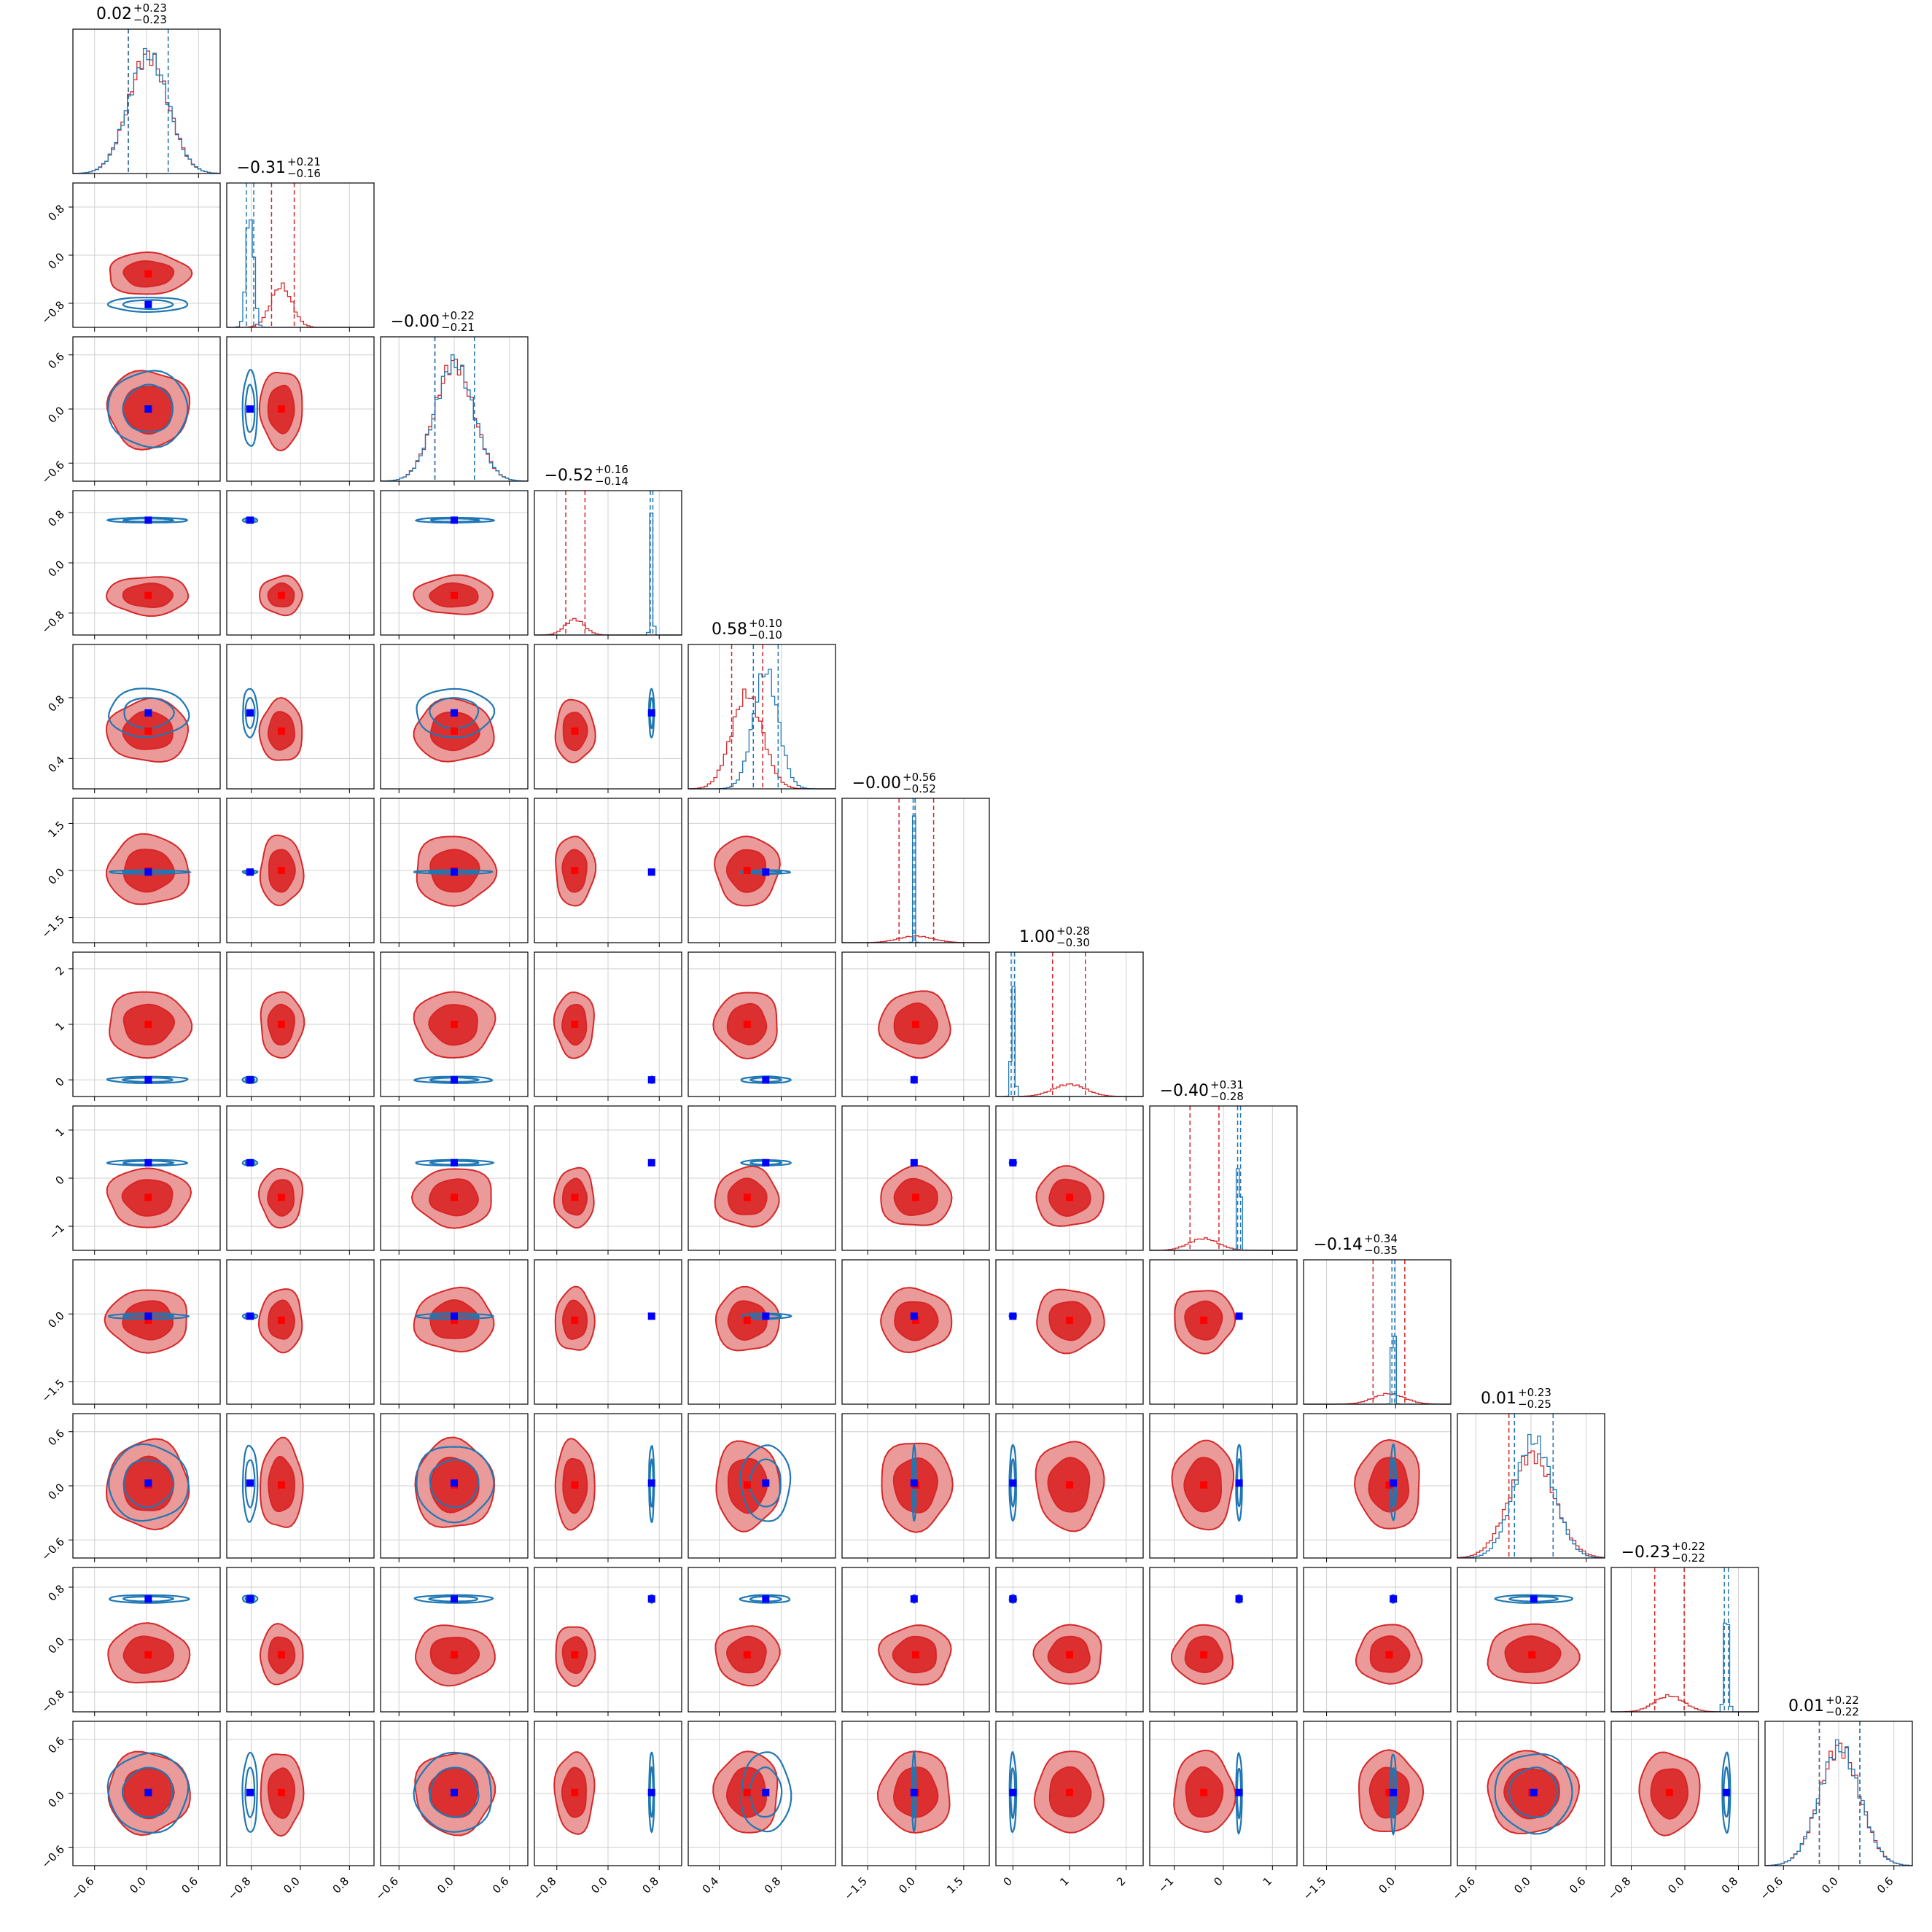 This screenshot has height=1932, width=1932. Describe the element at coordinates (1227, 1096) in the screenshot. I see `param-title-minus: −0.28` at that location.